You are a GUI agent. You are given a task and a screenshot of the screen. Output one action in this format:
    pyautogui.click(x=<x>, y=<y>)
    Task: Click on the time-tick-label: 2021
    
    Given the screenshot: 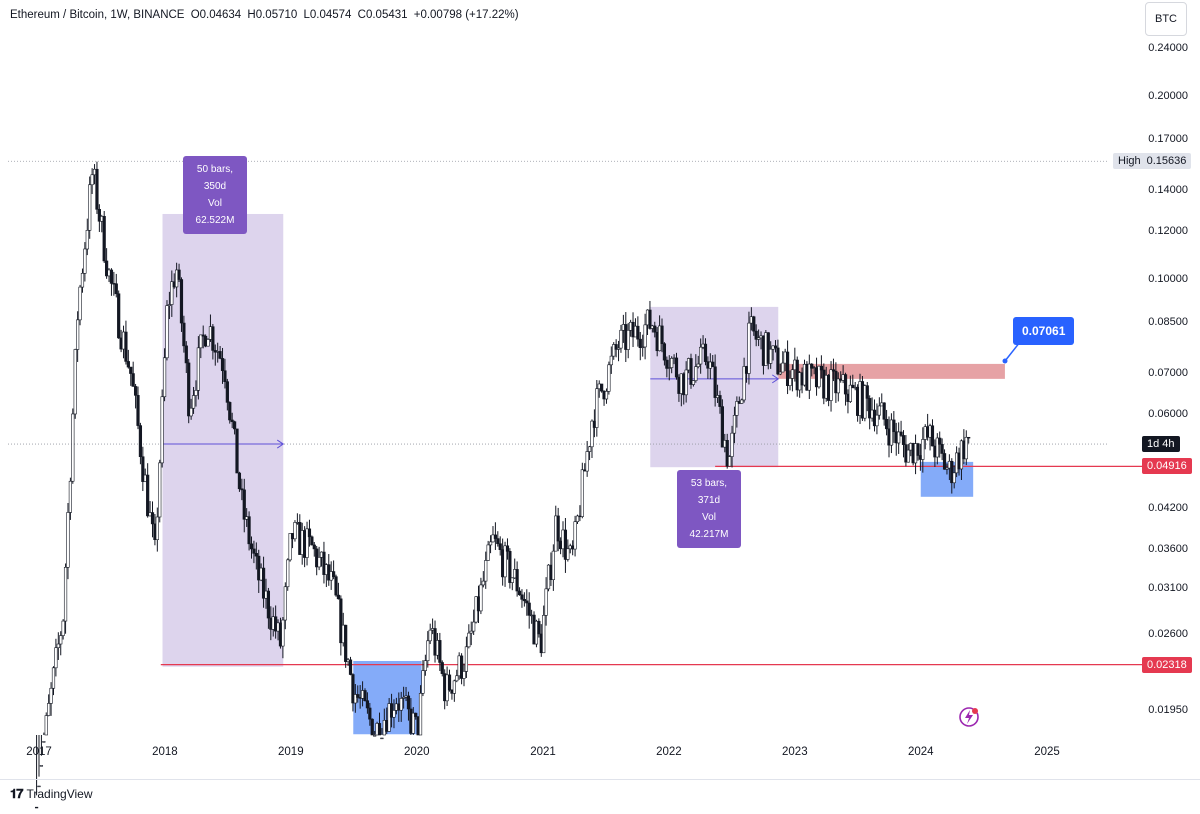 What is the action you would take?
    pyautogui.click(x=543, y=752)
    